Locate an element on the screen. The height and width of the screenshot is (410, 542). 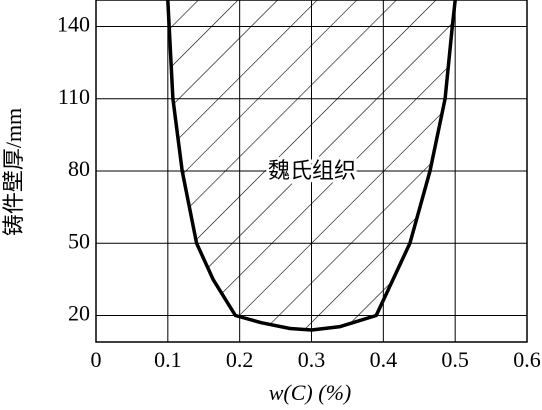
x-tick-label: 0.3 is located at coordinates (312, 359).